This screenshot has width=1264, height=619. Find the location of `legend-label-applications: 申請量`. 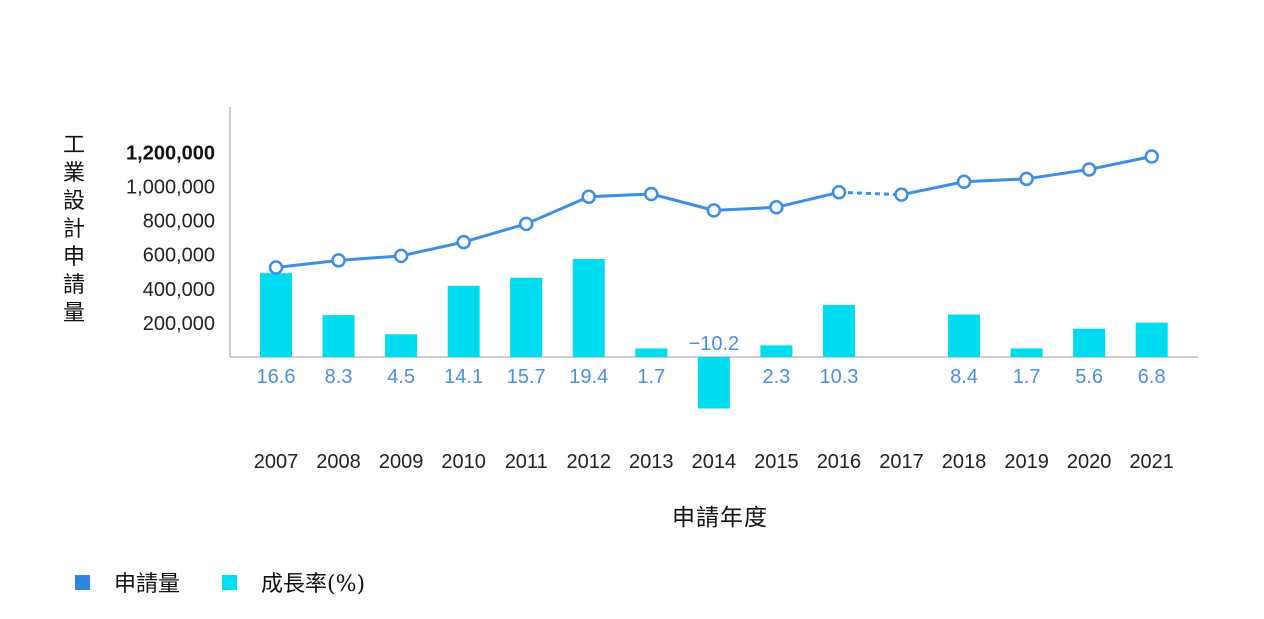

legend-label-applications: 申請量 is located at coordinates (147, 582).